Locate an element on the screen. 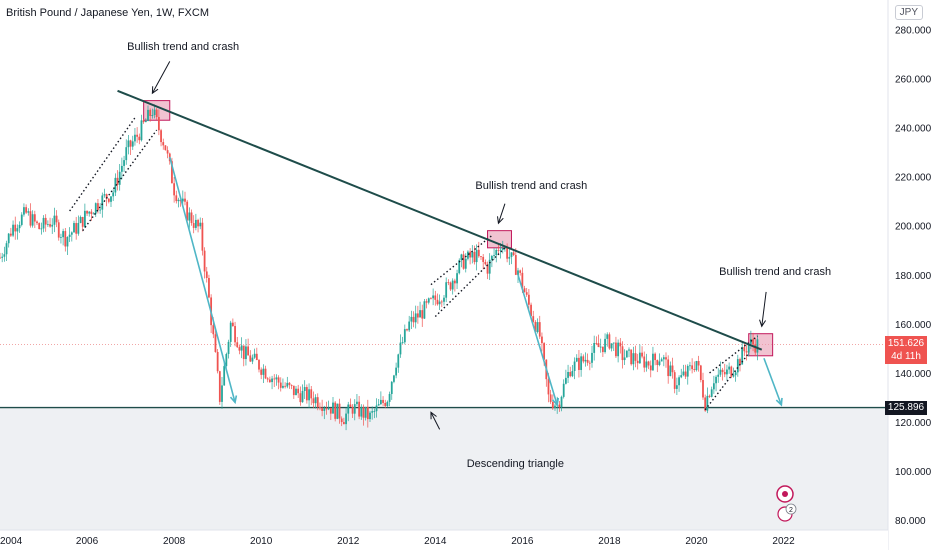 The image size is (932, 550). y-tick-label: 140.000 is located at coordinates (913, 374).